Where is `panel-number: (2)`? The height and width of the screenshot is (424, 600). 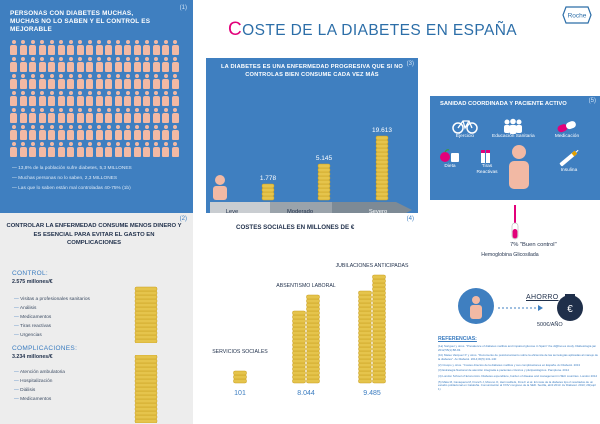 panel-number: (2) is located at coordinates (183, 219).